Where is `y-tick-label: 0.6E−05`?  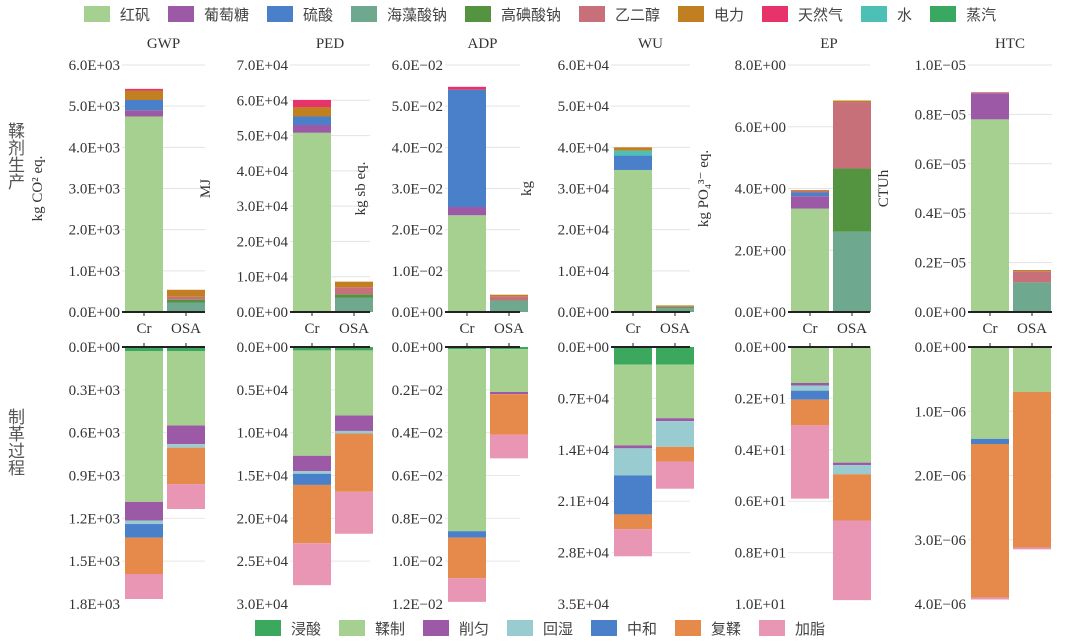
y-tick-label: 0.6E−05 is located at coordinates (940, 165).